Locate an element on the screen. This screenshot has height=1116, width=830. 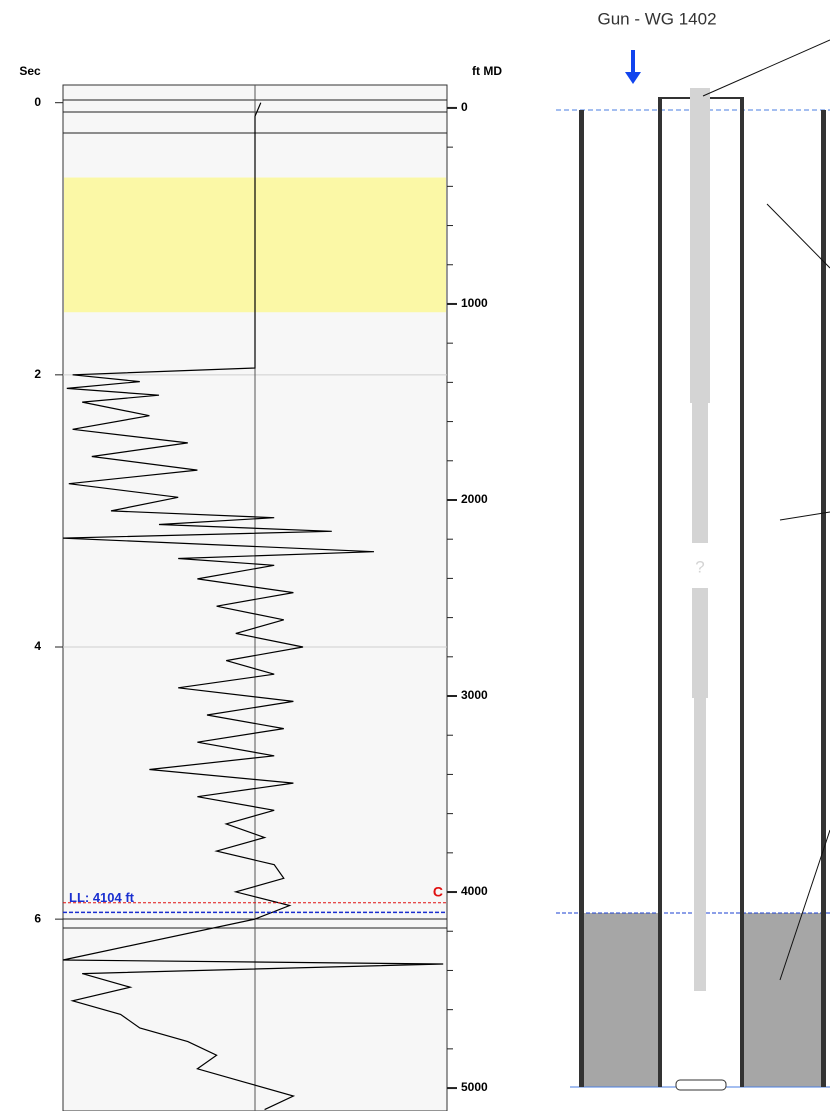
liquid-level-label: LL: 4104 ft is located at coordinates (102, 897).